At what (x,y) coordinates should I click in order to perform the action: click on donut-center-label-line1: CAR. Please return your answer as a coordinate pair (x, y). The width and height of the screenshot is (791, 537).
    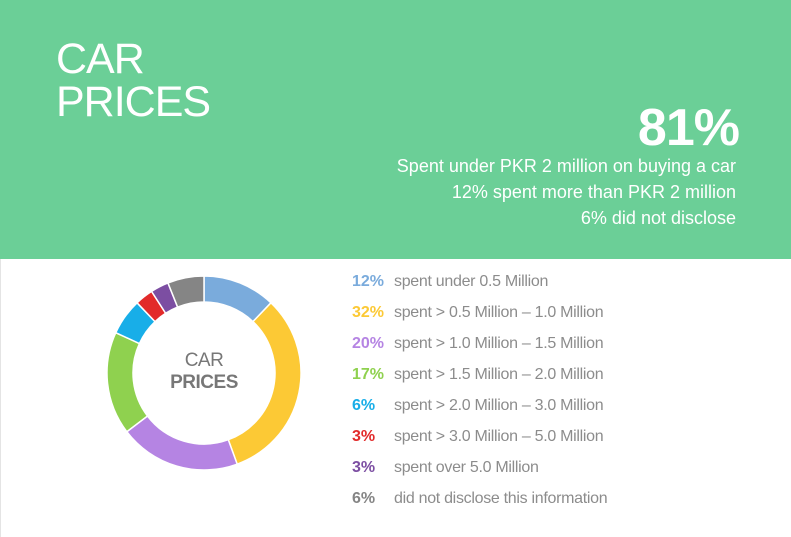
    Looking at the image, I should click on (204, 360).